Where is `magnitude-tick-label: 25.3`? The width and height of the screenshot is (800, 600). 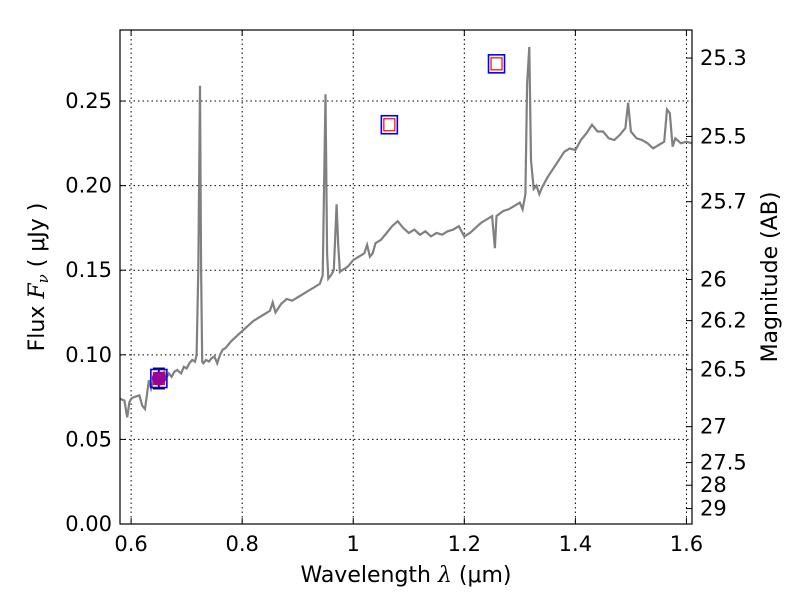 magnitude-tick-label: 25.3 is located at coordinates (723, 58).